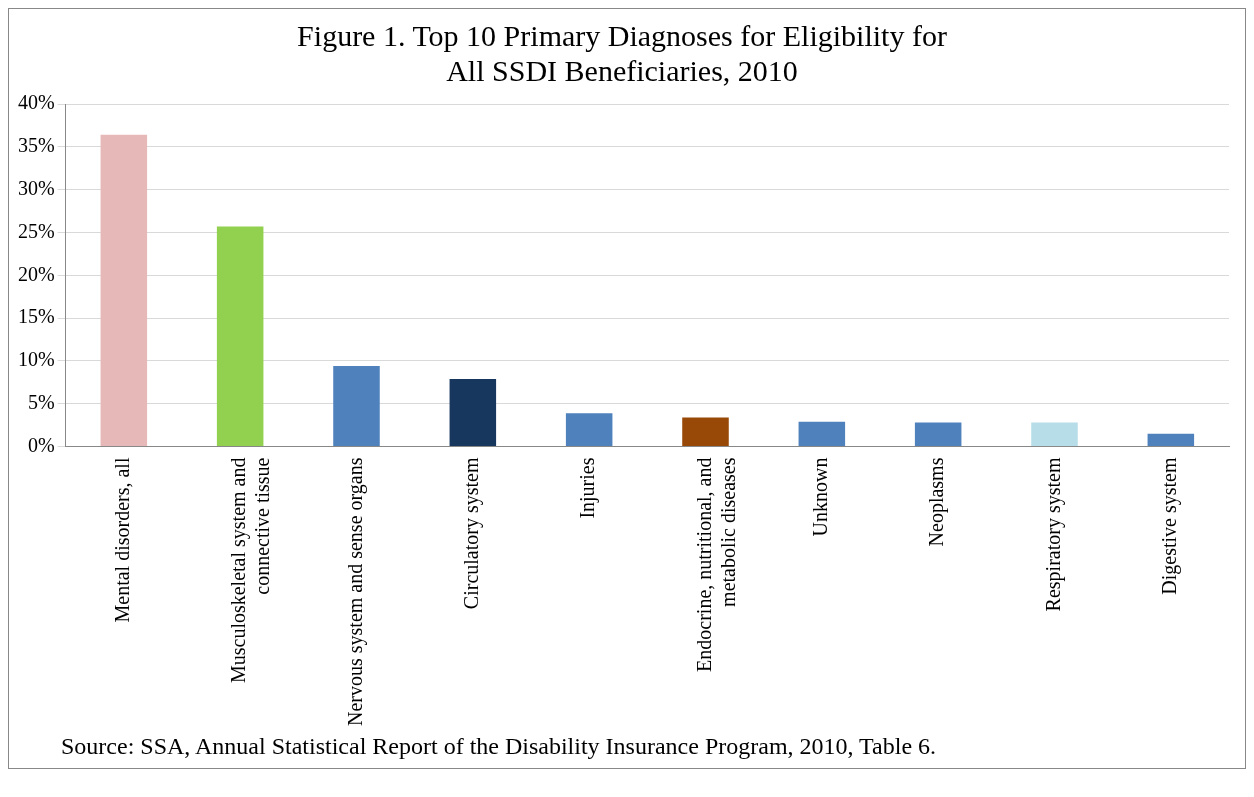 This screenshot has height=797, width=1254. I want to click on x-tick-label: Respiratory system, so click(1053, 534).